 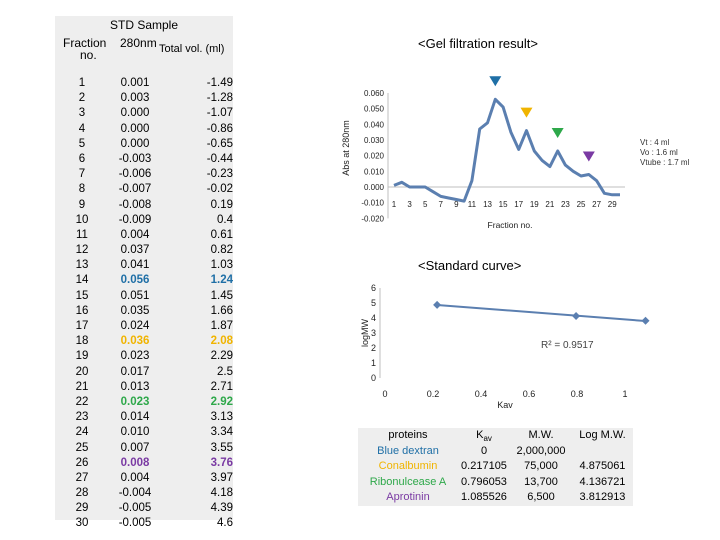 What do you see at coordinates (495, 483) in the screenshot?
I see `protein-row: Ribonulcease A 0.796053 13,700 4.136721` at bounding box center [495, 483].